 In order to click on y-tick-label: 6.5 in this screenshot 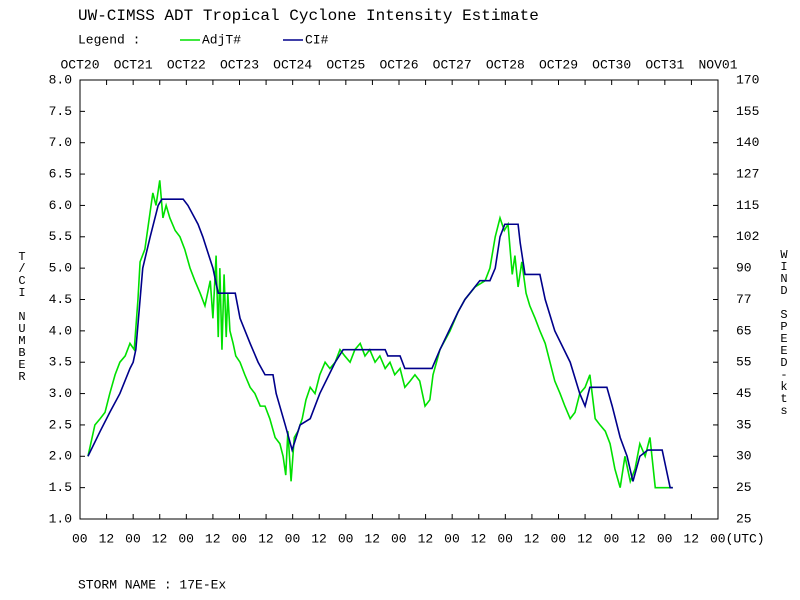, I will do `click(60, 174)`.